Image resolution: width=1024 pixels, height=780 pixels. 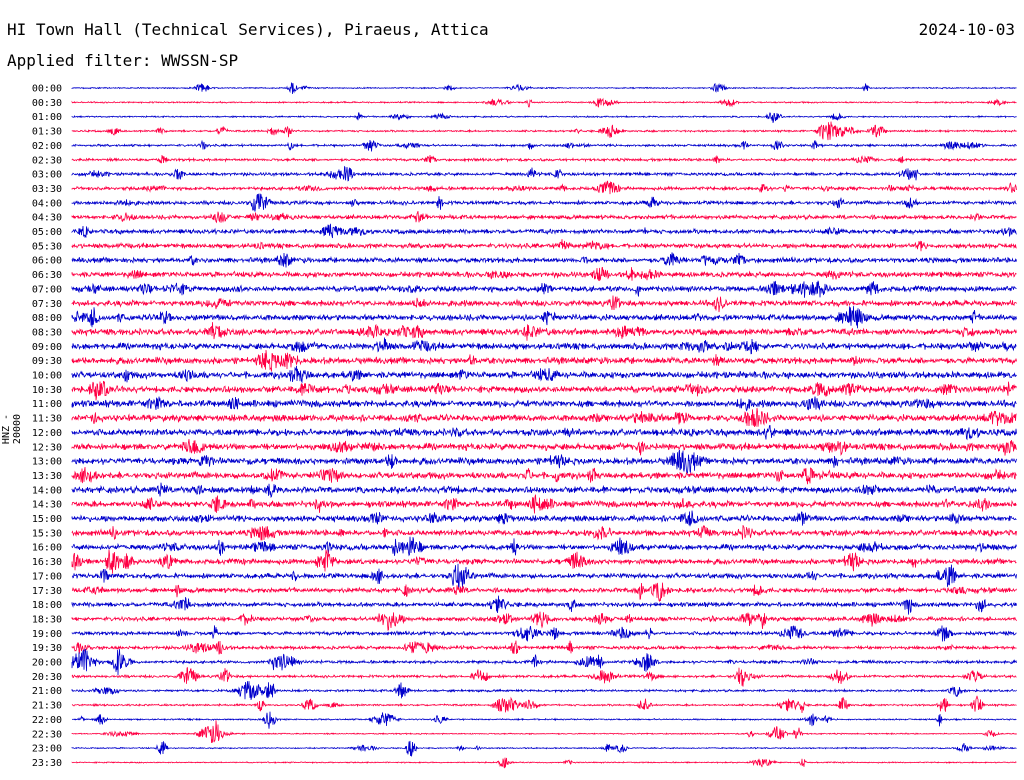 I want to click on row-time-label: 06:00, so click(x=47, y=261).